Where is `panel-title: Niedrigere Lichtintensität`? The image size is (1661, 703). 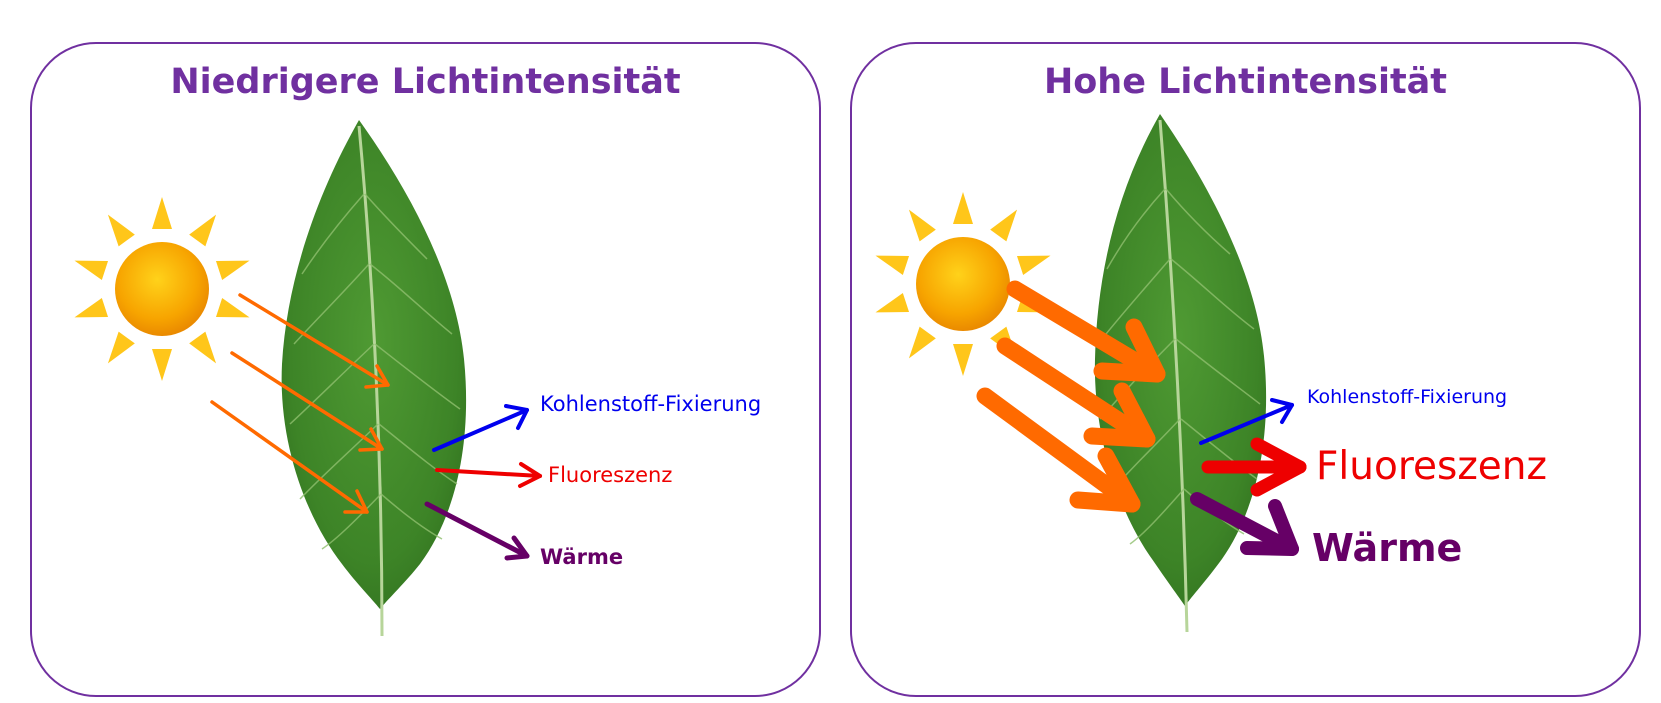 panel-title: Niedrigere Lichtintensität is located at coordinates (425, 82).